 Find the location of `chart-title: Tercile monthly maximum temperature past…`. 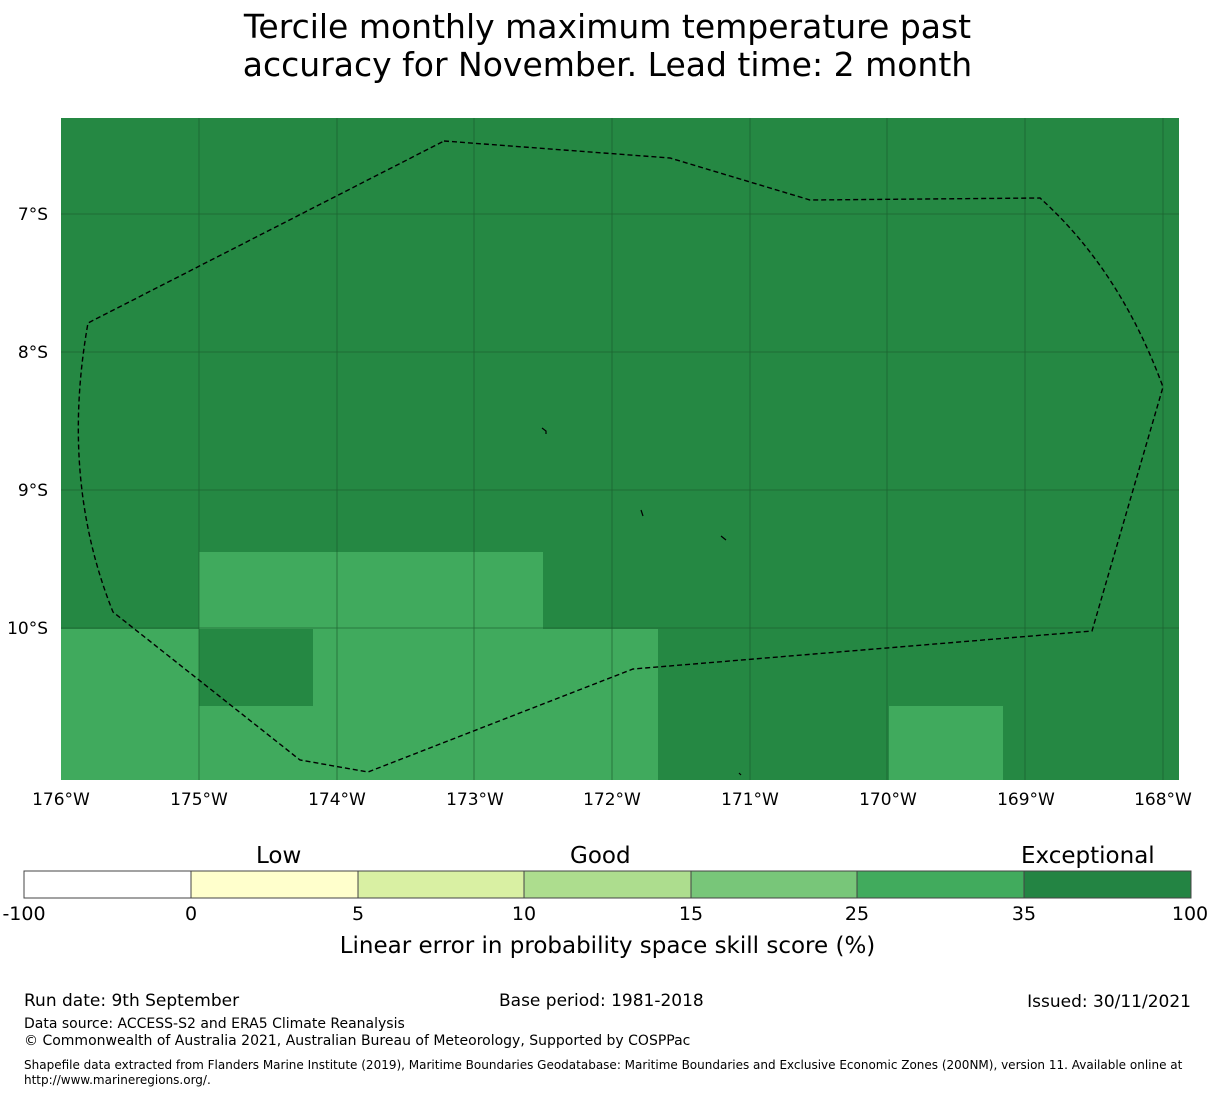

chart-title: Tercile monthly maximum temperature past… is located at coordinates (607, 46).